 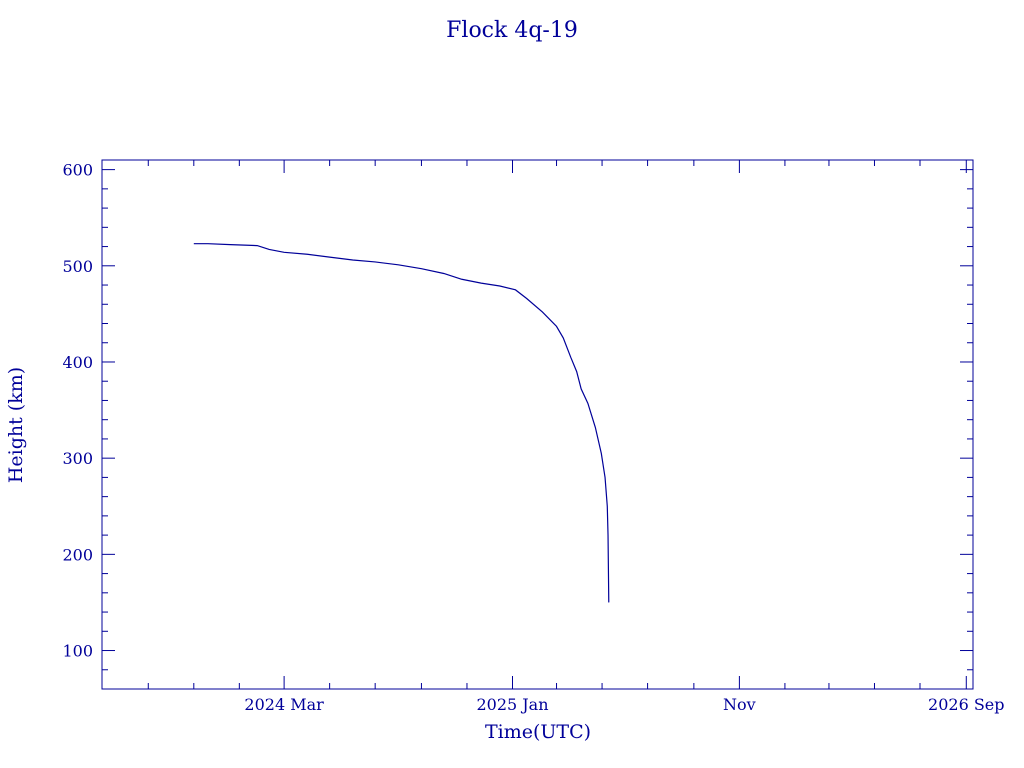 I want to click on x-axis-label: Time(UTC), so click(x=538, y=732).